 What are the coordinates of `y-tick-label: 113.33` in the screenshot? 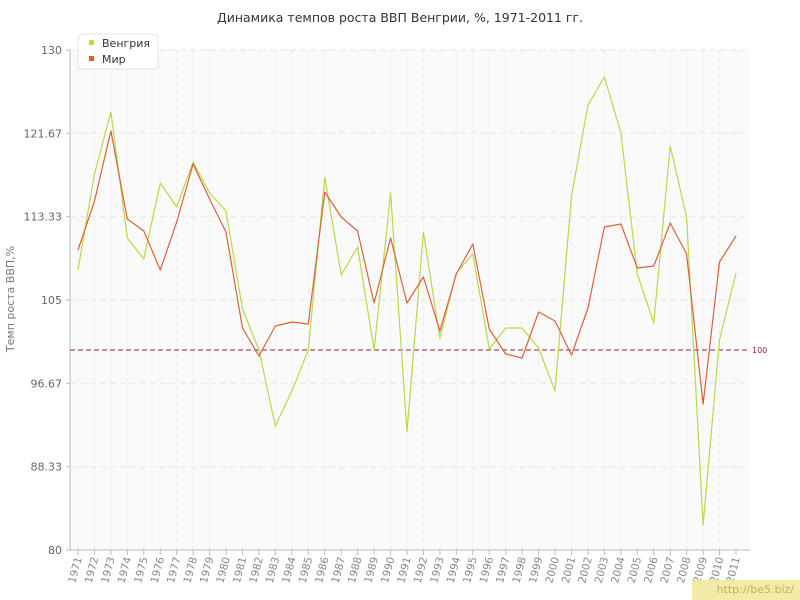 It's located at (43, 217).